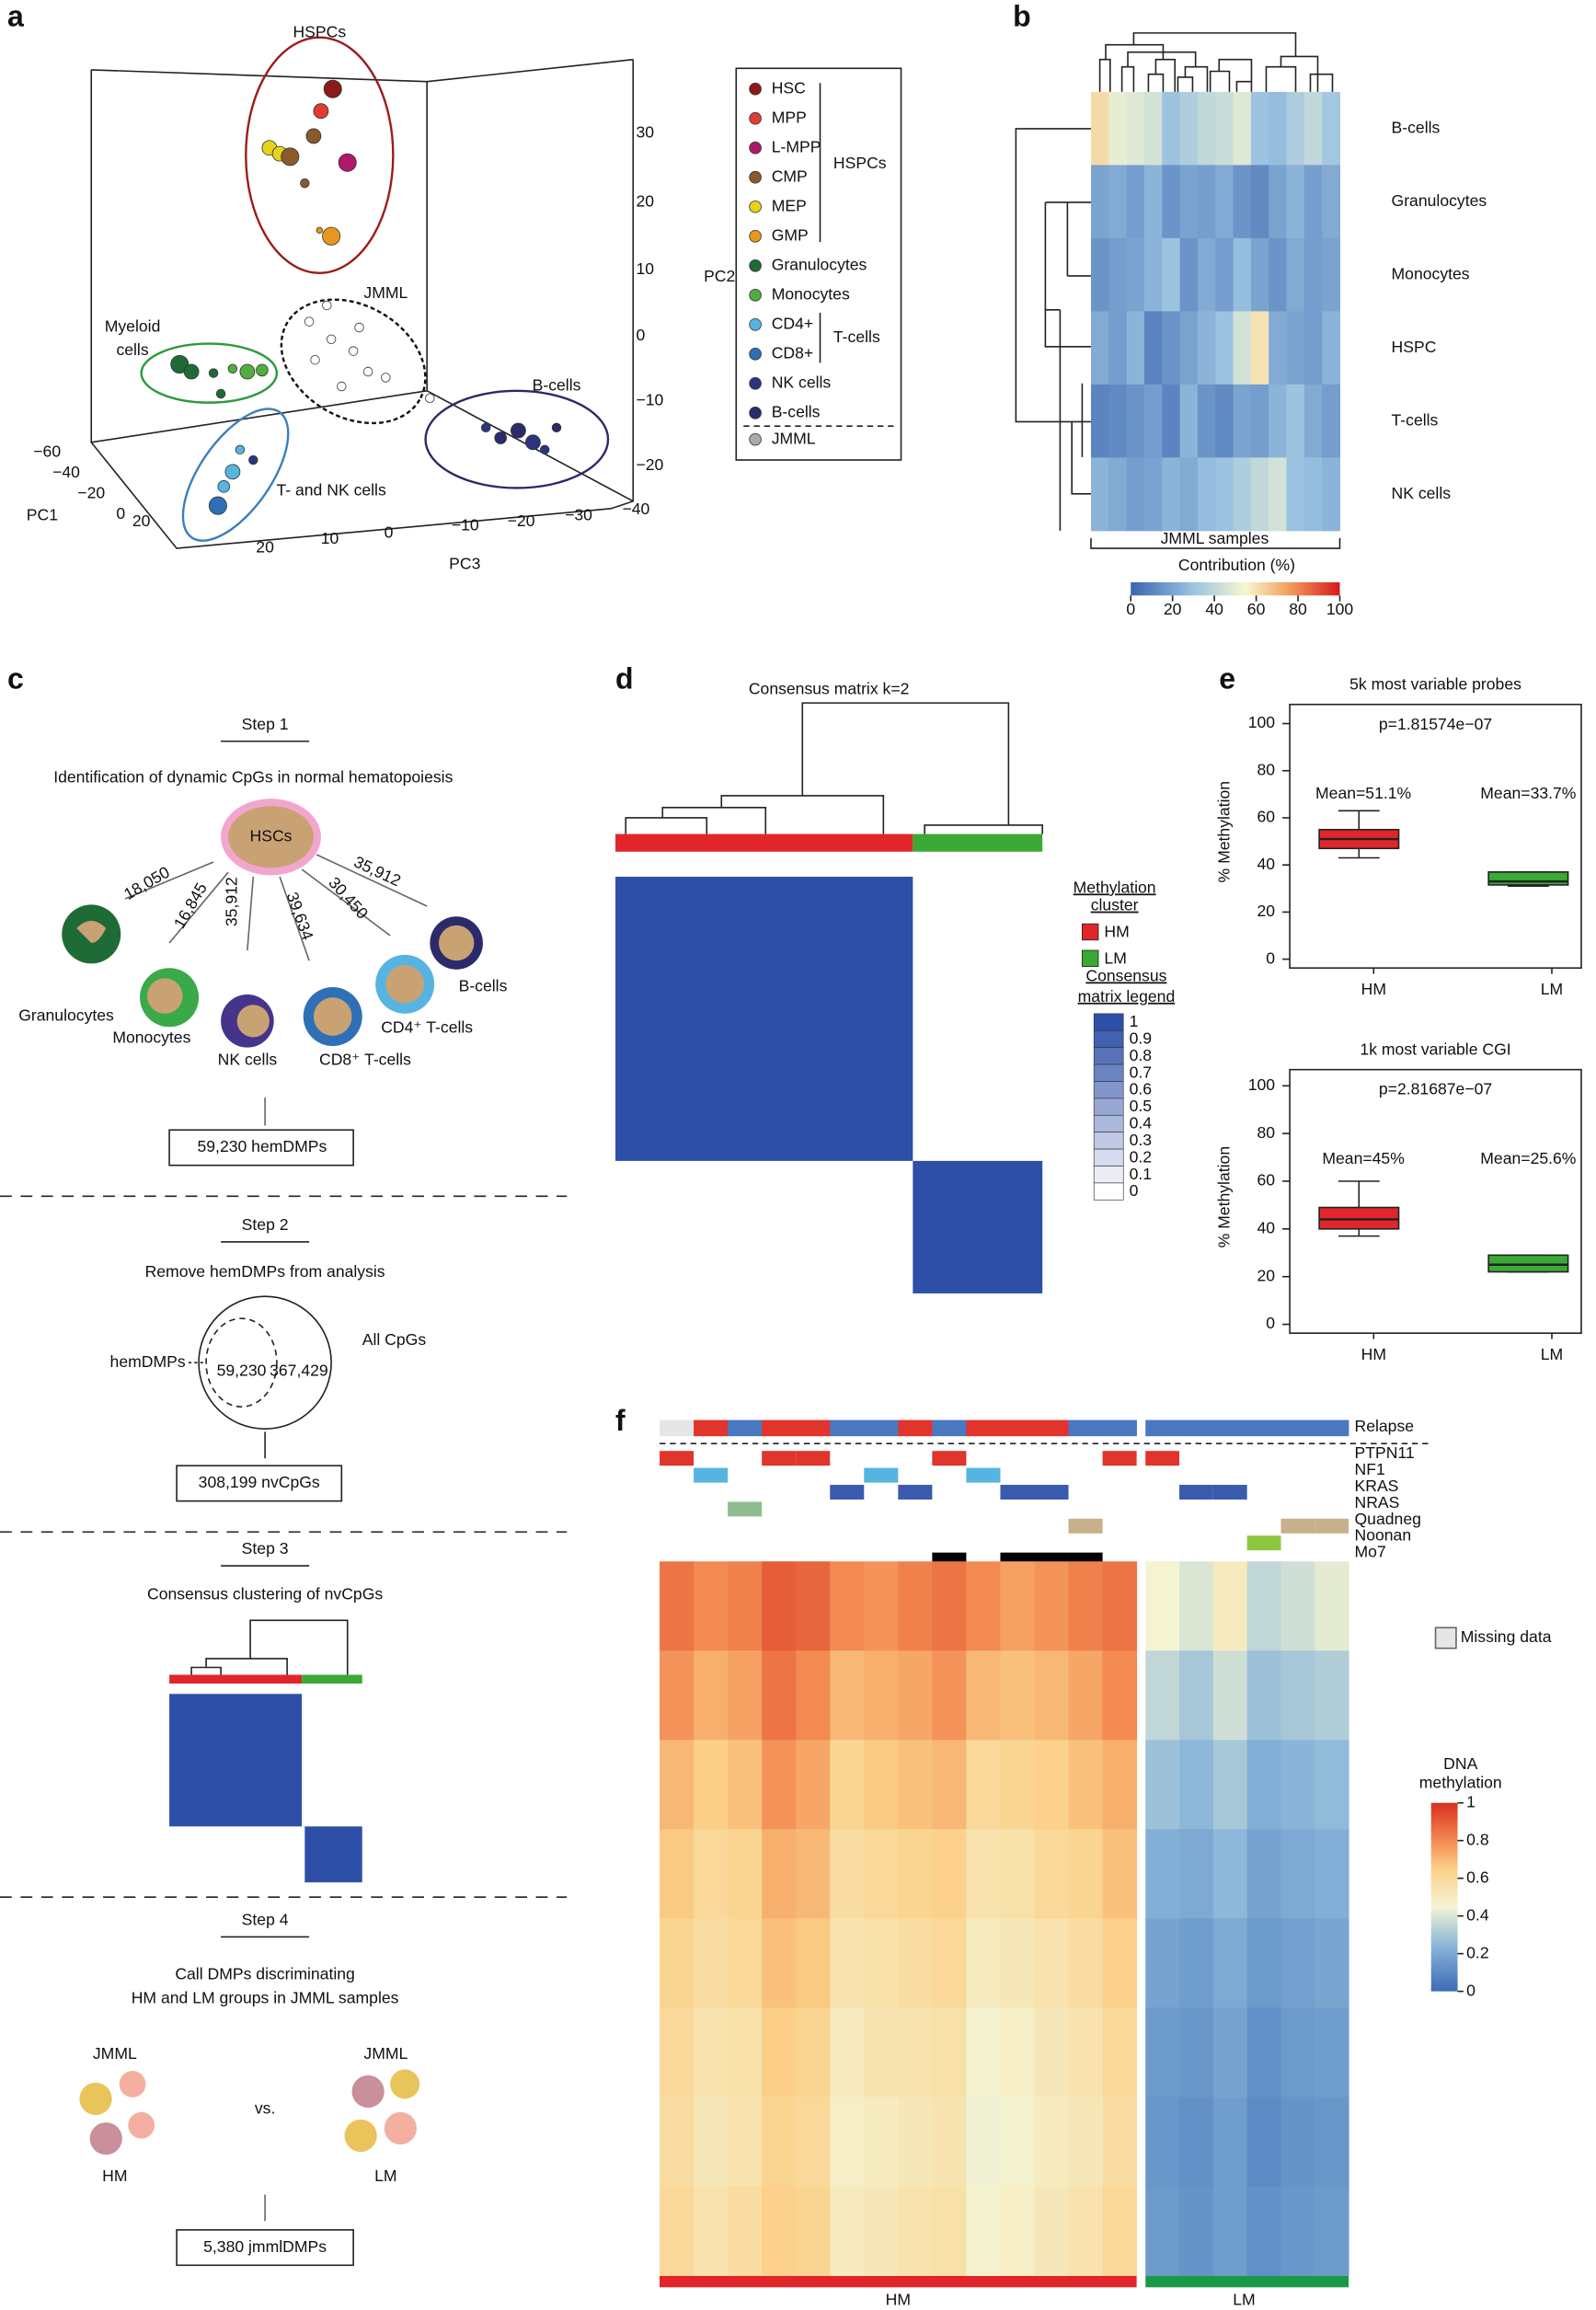 This screenshot has height=2310, width=1596. I want to click on panel-label: a, so click(16, 16).